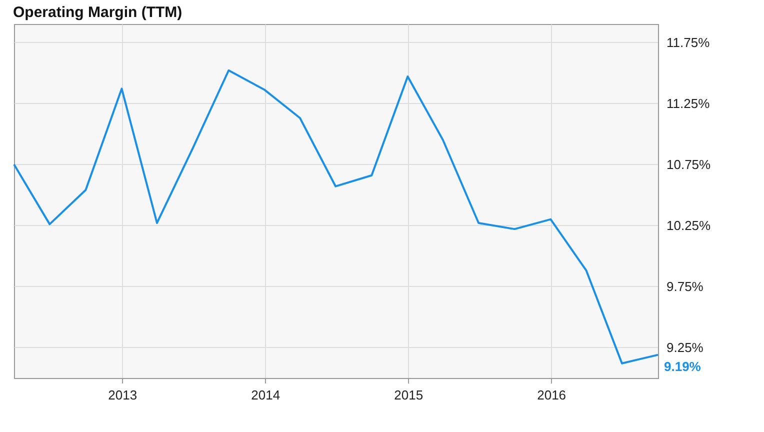 This screenshot has width=764, height=432. What do you see at coordinates (688, 103) in the screenshot?
I see `y-tick-label: 11.25%` at bounding box center [688, 103].